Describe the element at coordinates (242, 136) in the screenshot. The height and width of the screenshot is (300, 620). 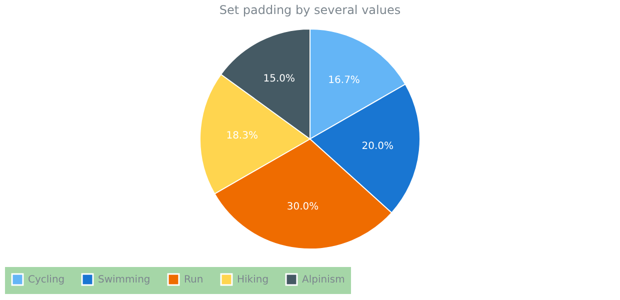
I see `data-label: 18.3%` at that location.